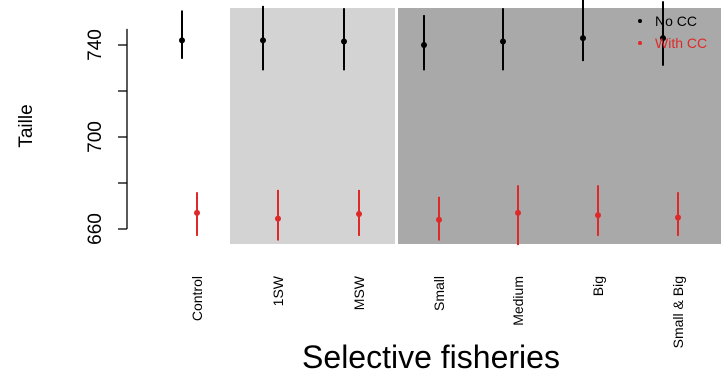  I want to click on y-axis: 660 700 740, so click(106, 136).